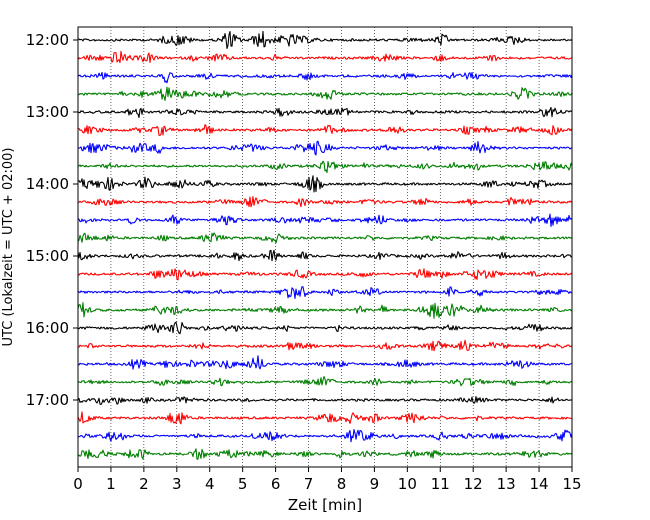 The width and height of the screenshot is (650, 520). I want to click on x-tick-label: 4, so click(210, 484).